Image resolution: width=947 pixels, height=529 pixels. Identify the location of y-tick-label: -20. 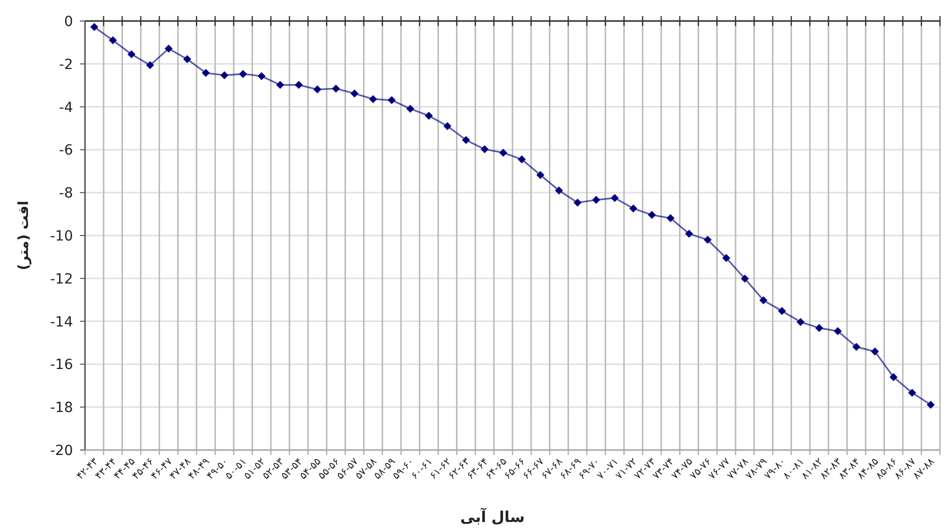
(61, 451).